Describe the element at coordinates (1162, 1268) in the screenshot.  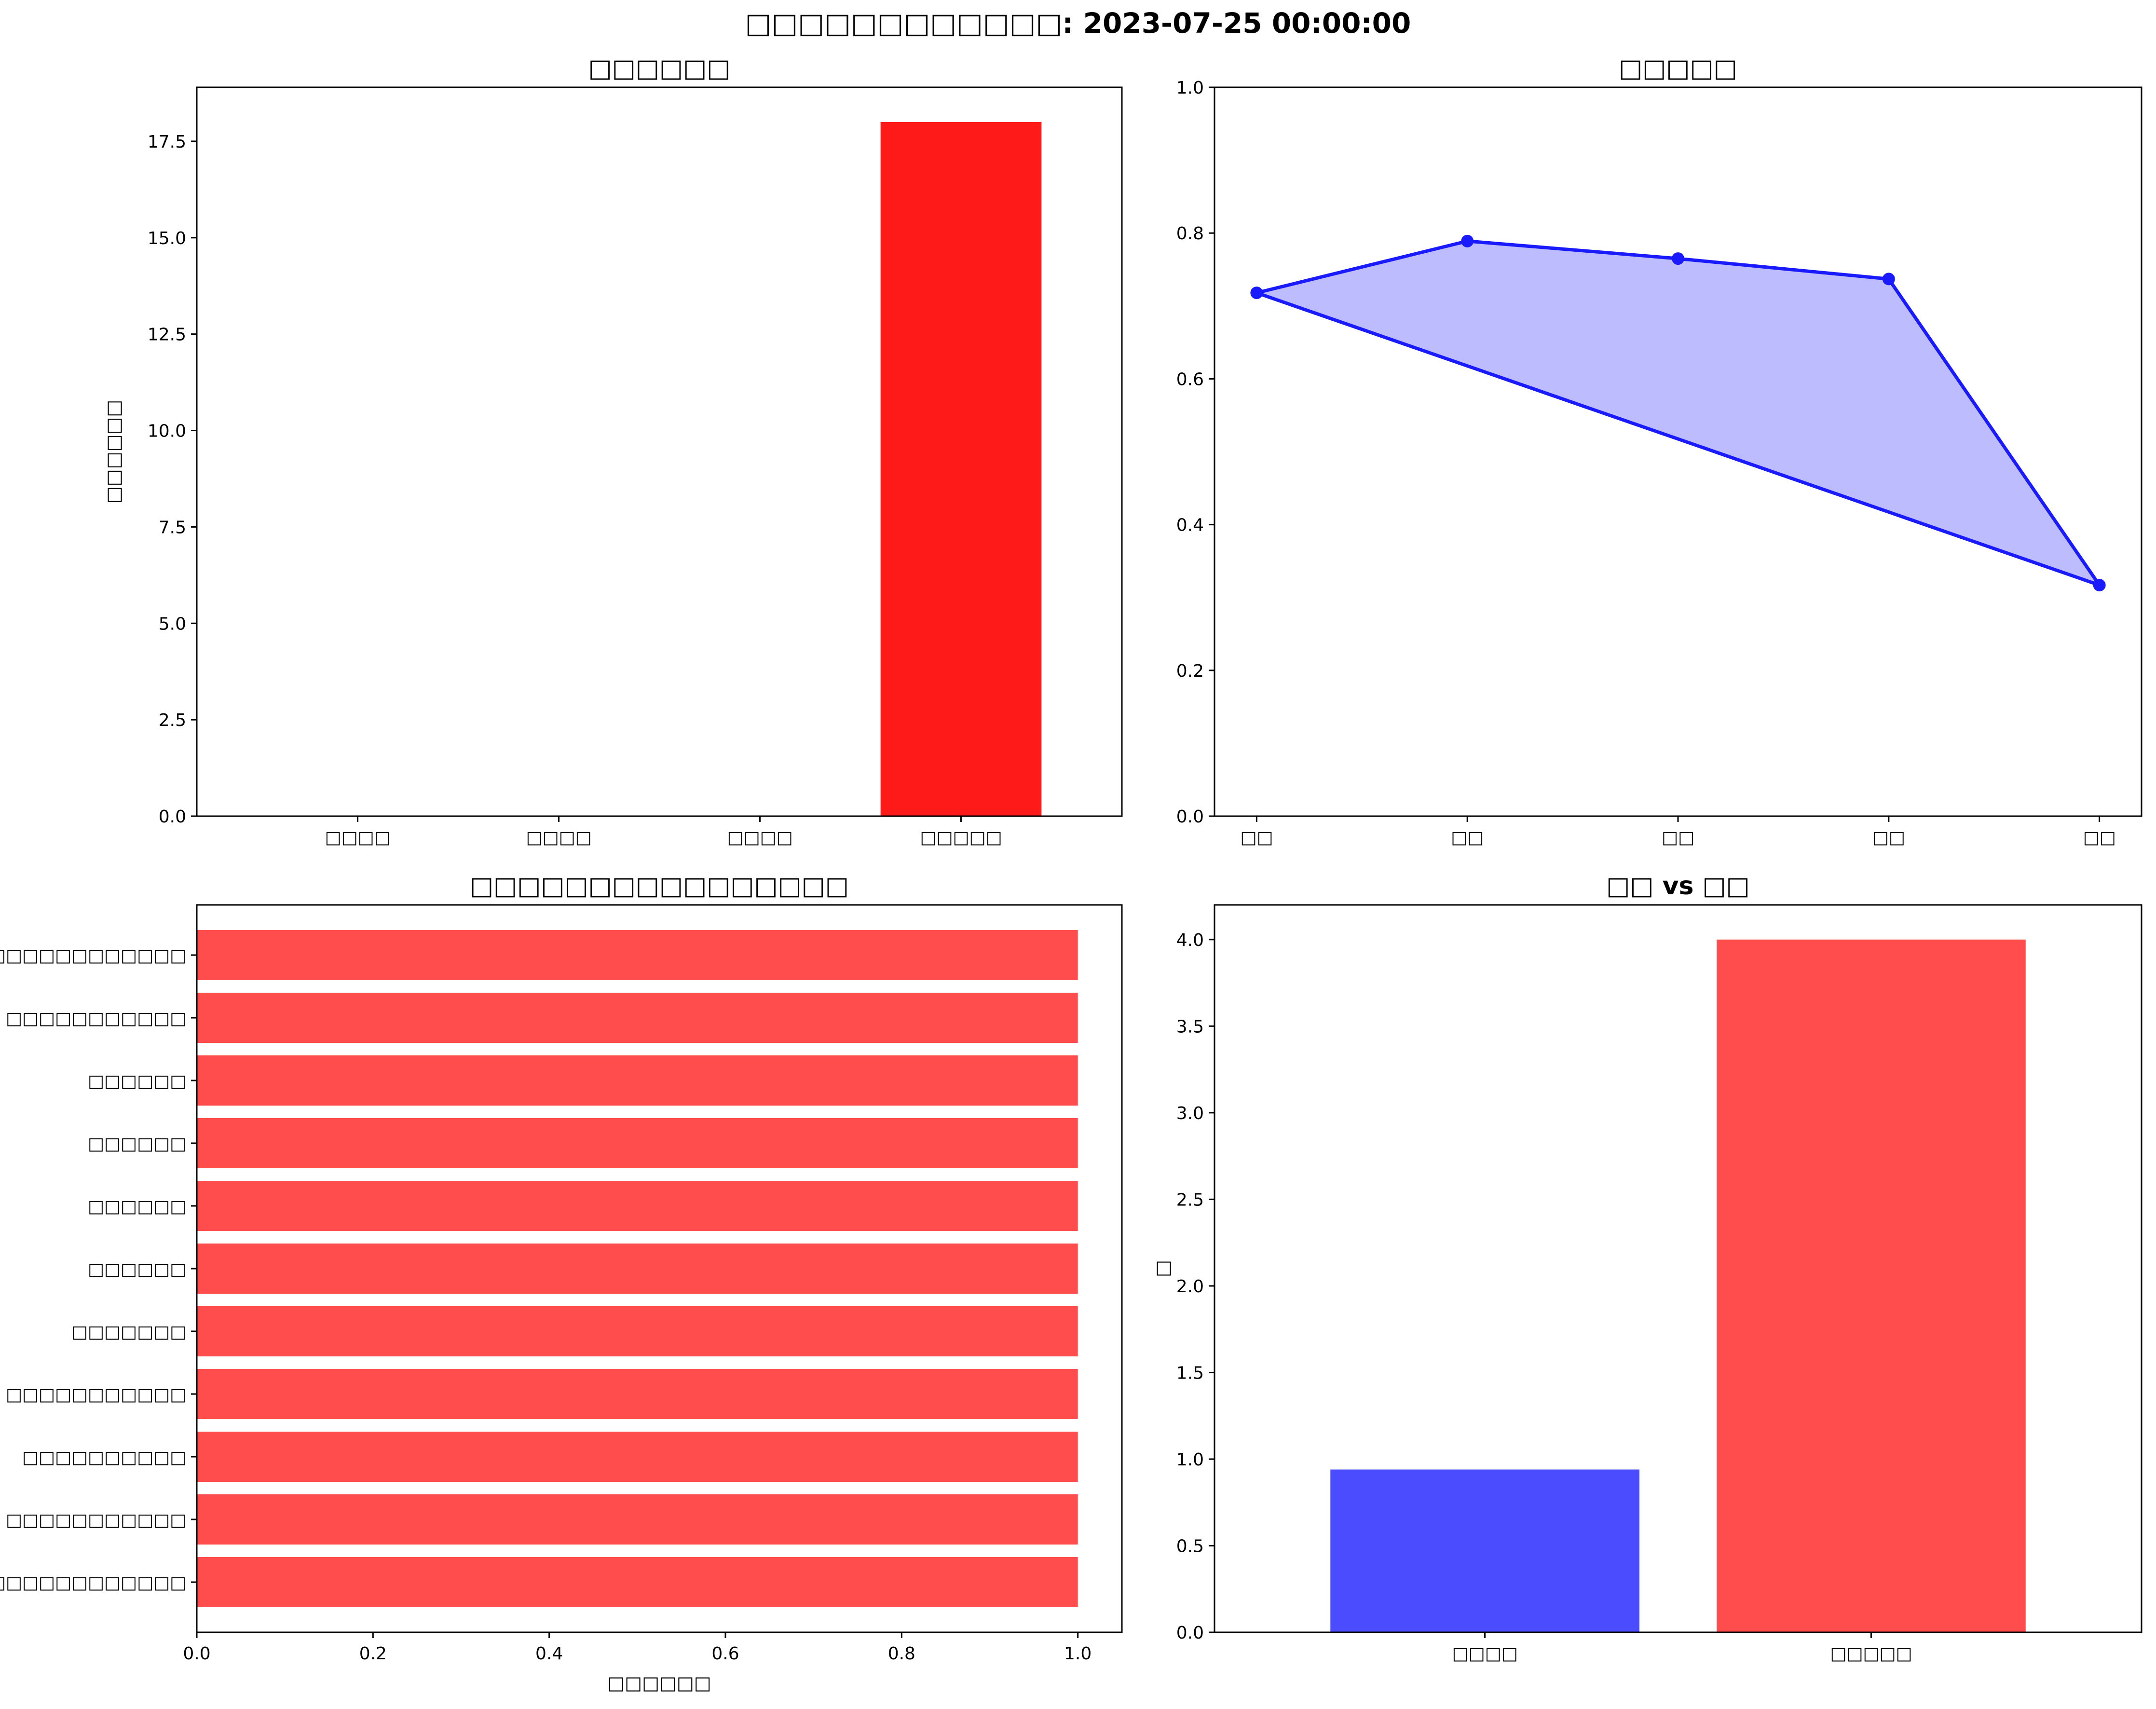
I see `y-axis-label-3: □` at that location.